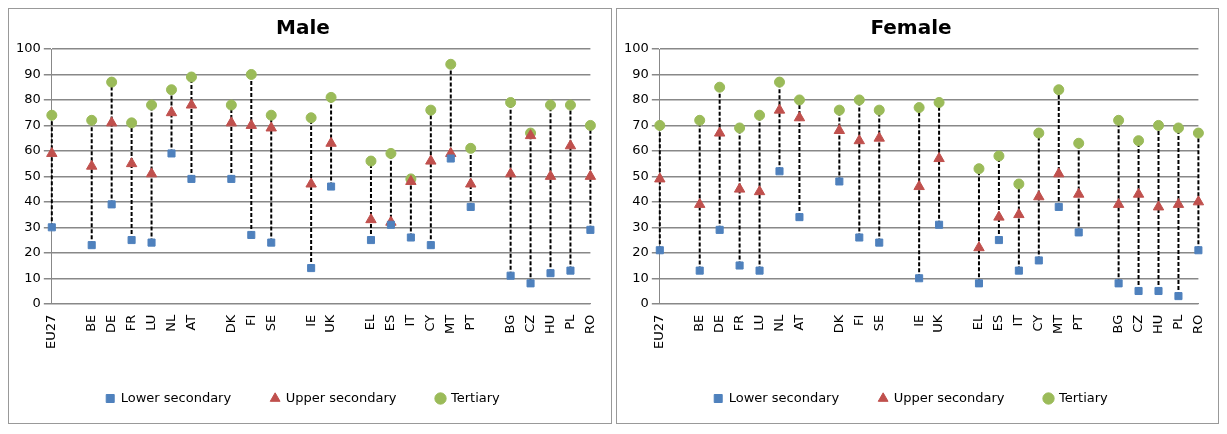  I want to click on chart-title: Female, so click(910, 27).